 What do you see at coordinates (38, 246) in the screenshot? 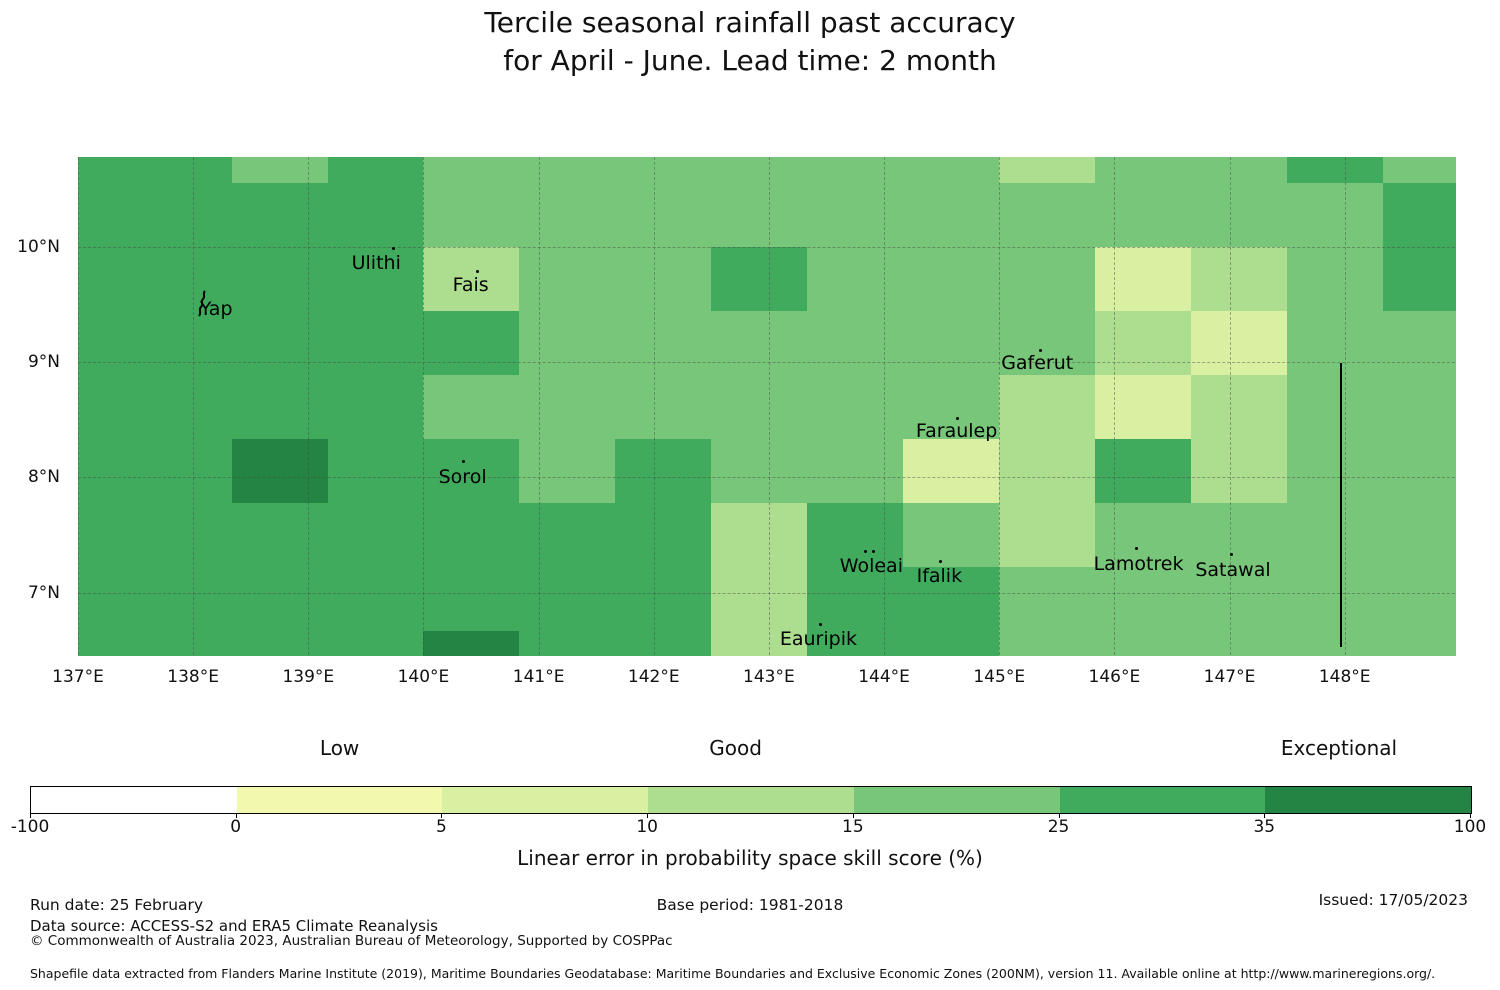
I see `y-axis-tick-label: 10°N` at bounding box center [38, 246].